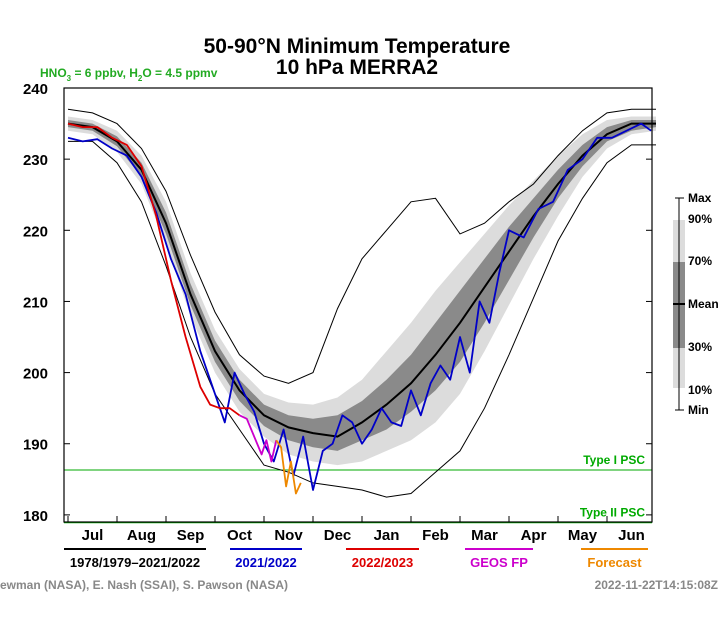  Describe the element at coordinates (698, 410) in the screenshot. I see `side-legend-min: Min` at that location.